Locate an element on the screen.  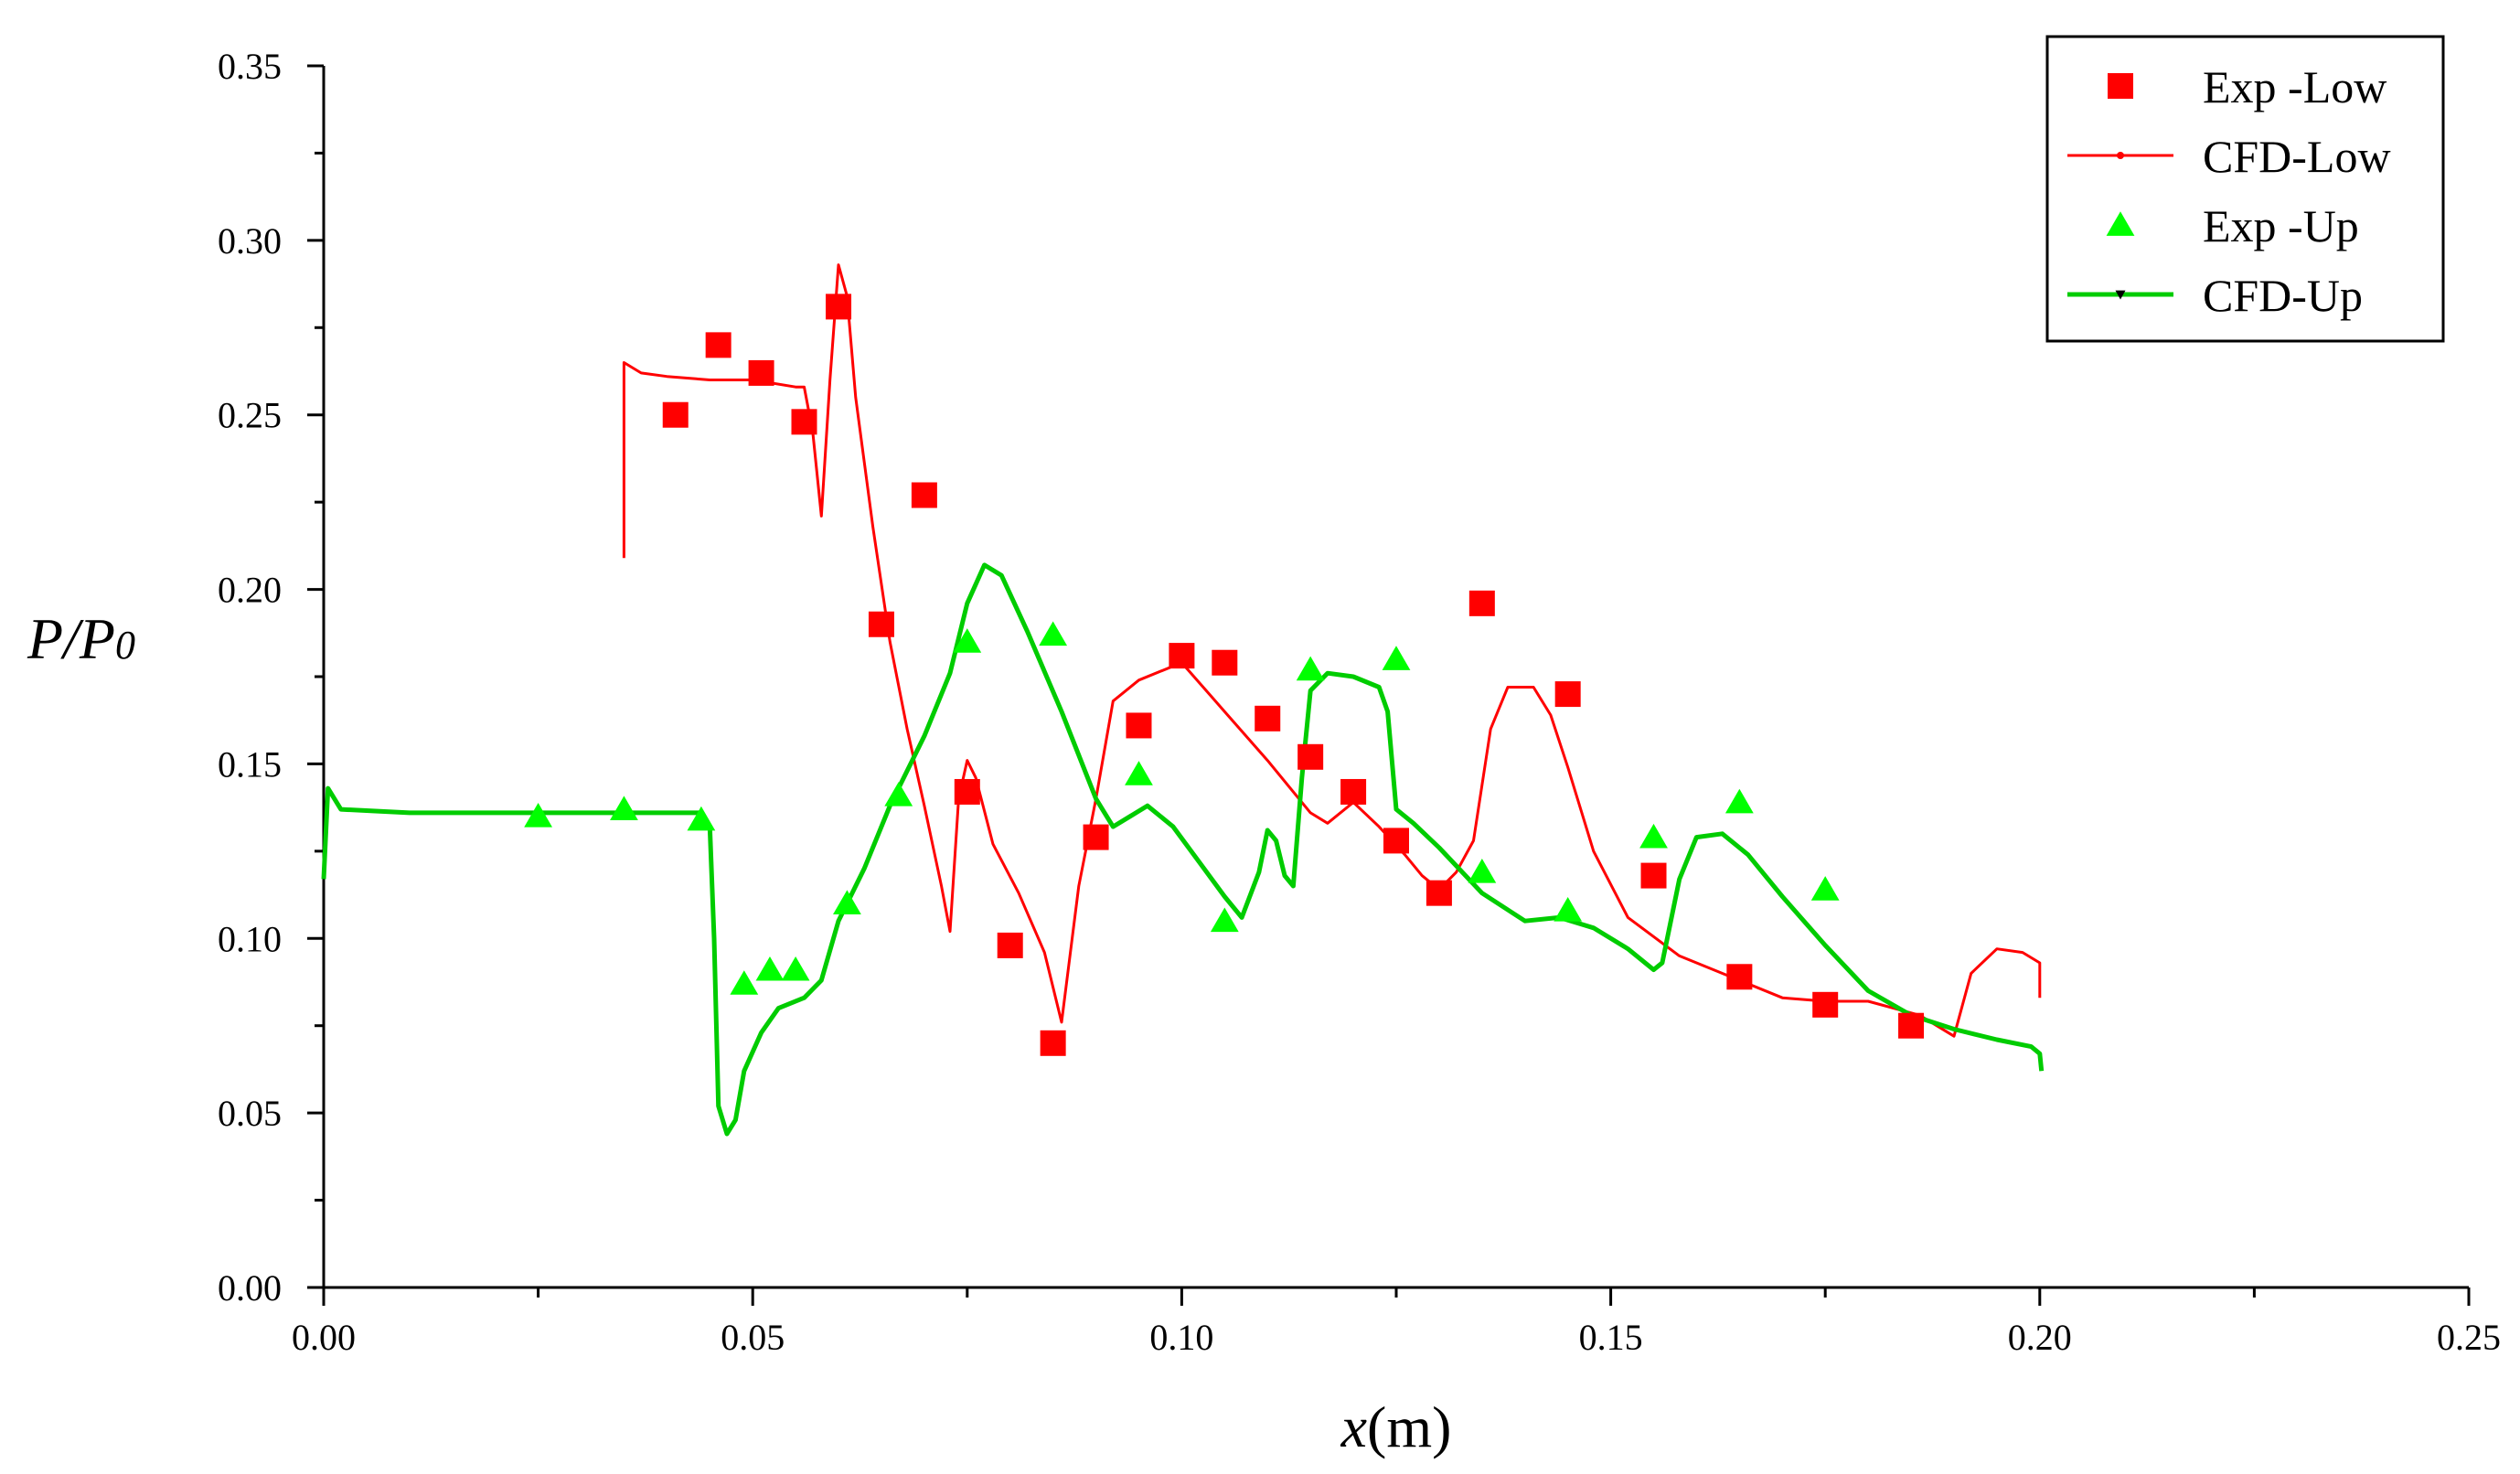
y-tick-label: 0.00 is located at coordinates (250, 1287).